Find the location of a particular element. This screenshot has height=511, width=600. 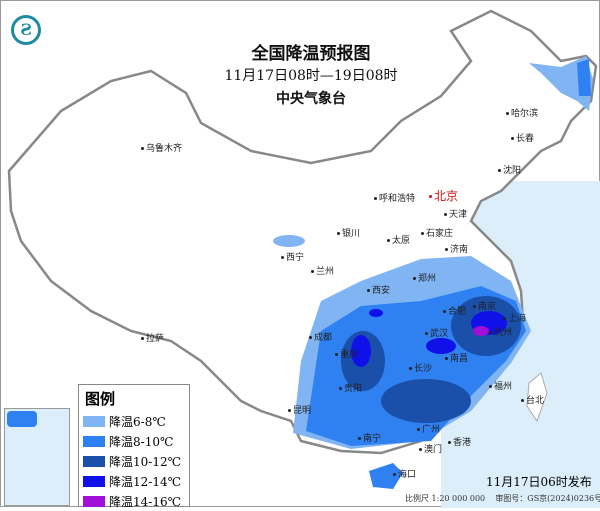

legend-item: 降温8-10℃ is located at coordinates (134, 441).